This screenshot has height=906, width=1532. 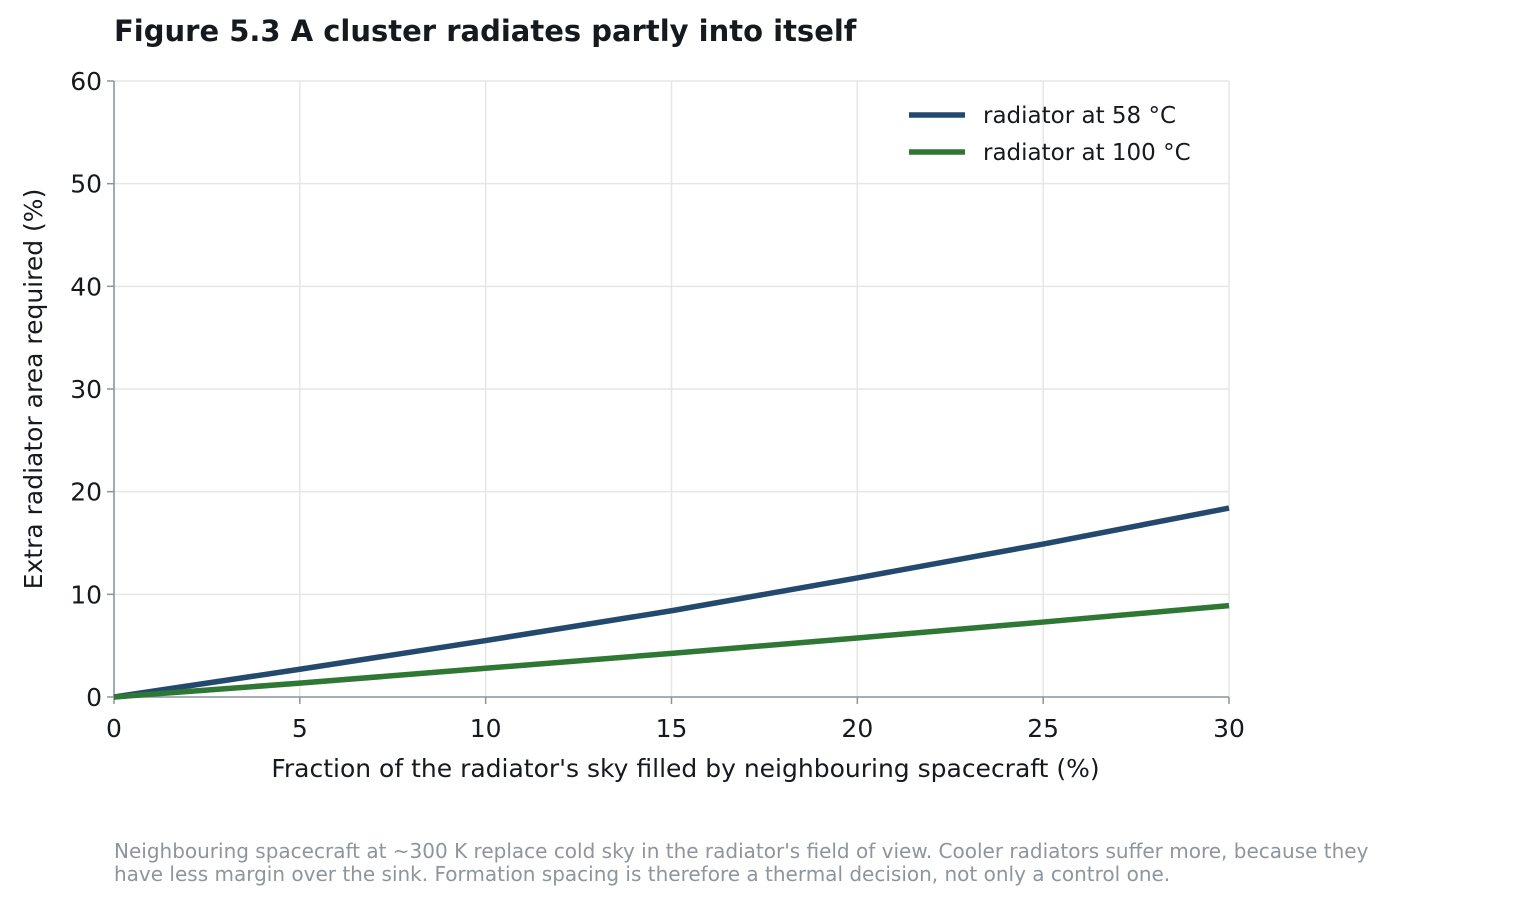 What do you see at coordinates (300, 728) in the screenshot?
I see `x-tick-label: 5` at bounding box center [300, 728].